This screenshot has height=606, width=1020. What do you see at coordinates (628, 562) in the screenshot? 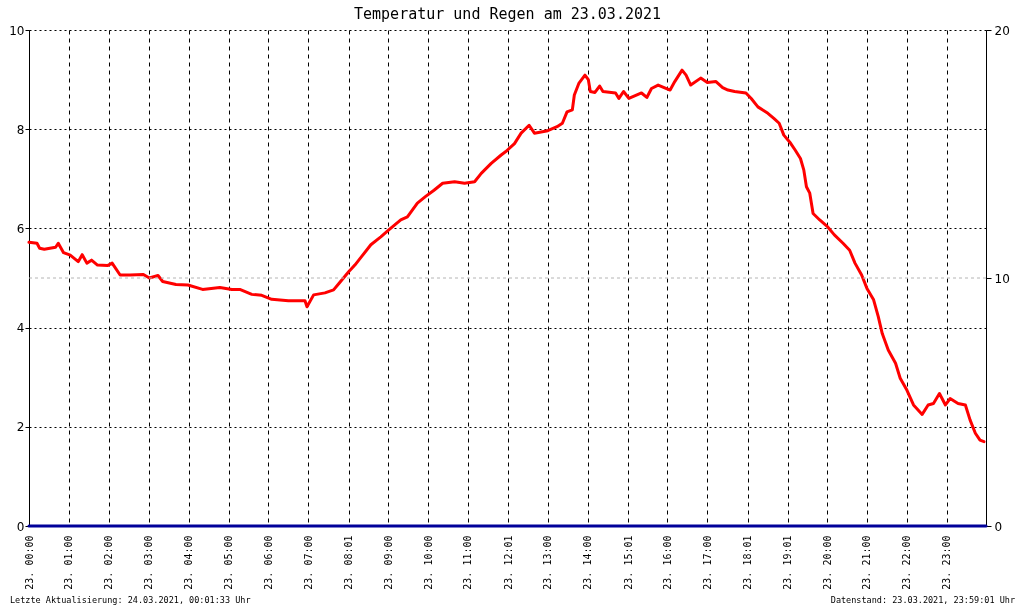
I see `x-tick-label: 23. 15:01` at bounding box center [628, 562].